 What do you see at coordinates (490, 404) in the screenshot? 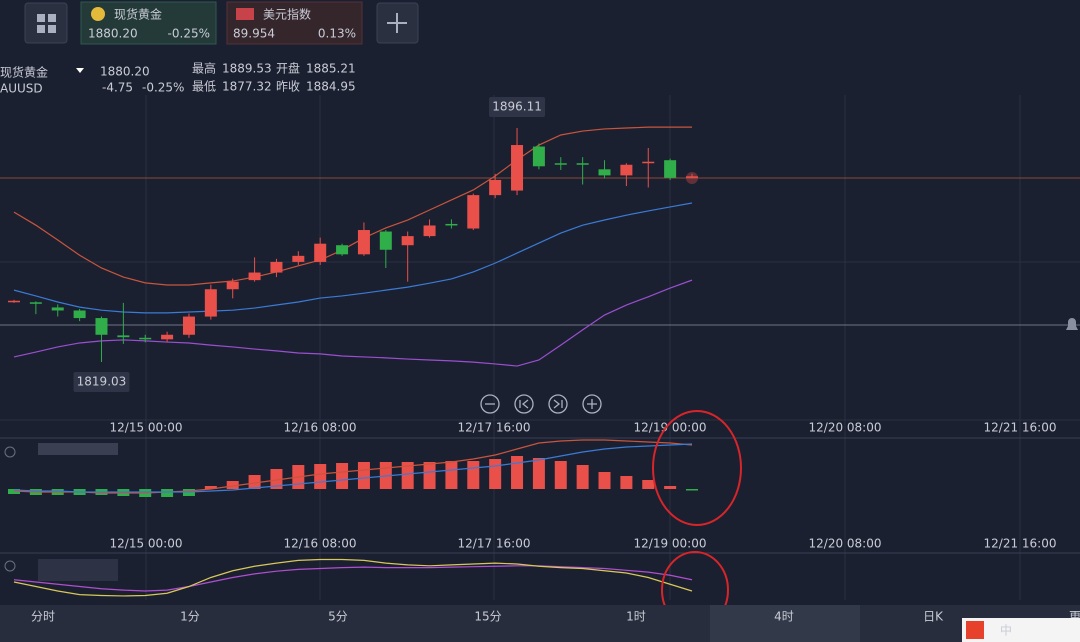
I see `zoom-out` at bounding box center [490, 404].